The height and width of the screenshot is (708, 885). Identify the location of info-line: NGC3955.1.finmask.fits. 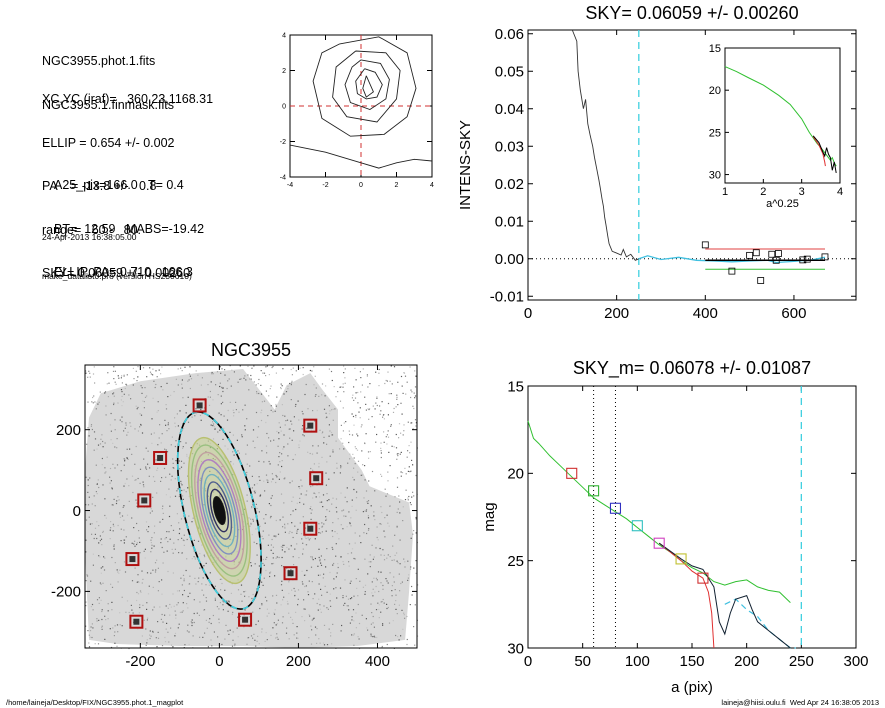
(108, 104).